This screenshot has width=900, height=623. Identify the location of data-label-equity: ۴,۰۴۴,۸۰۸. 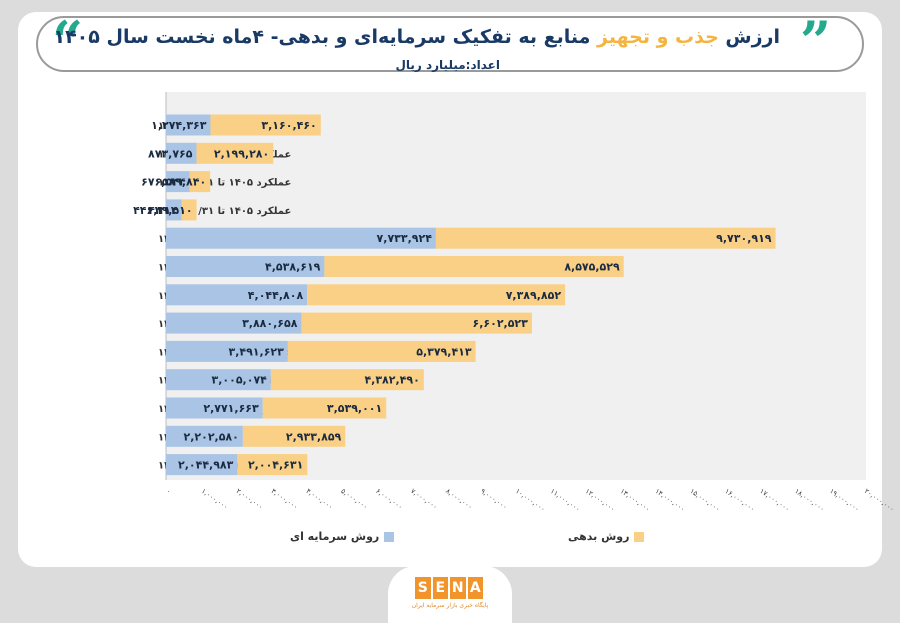
(276, 295).